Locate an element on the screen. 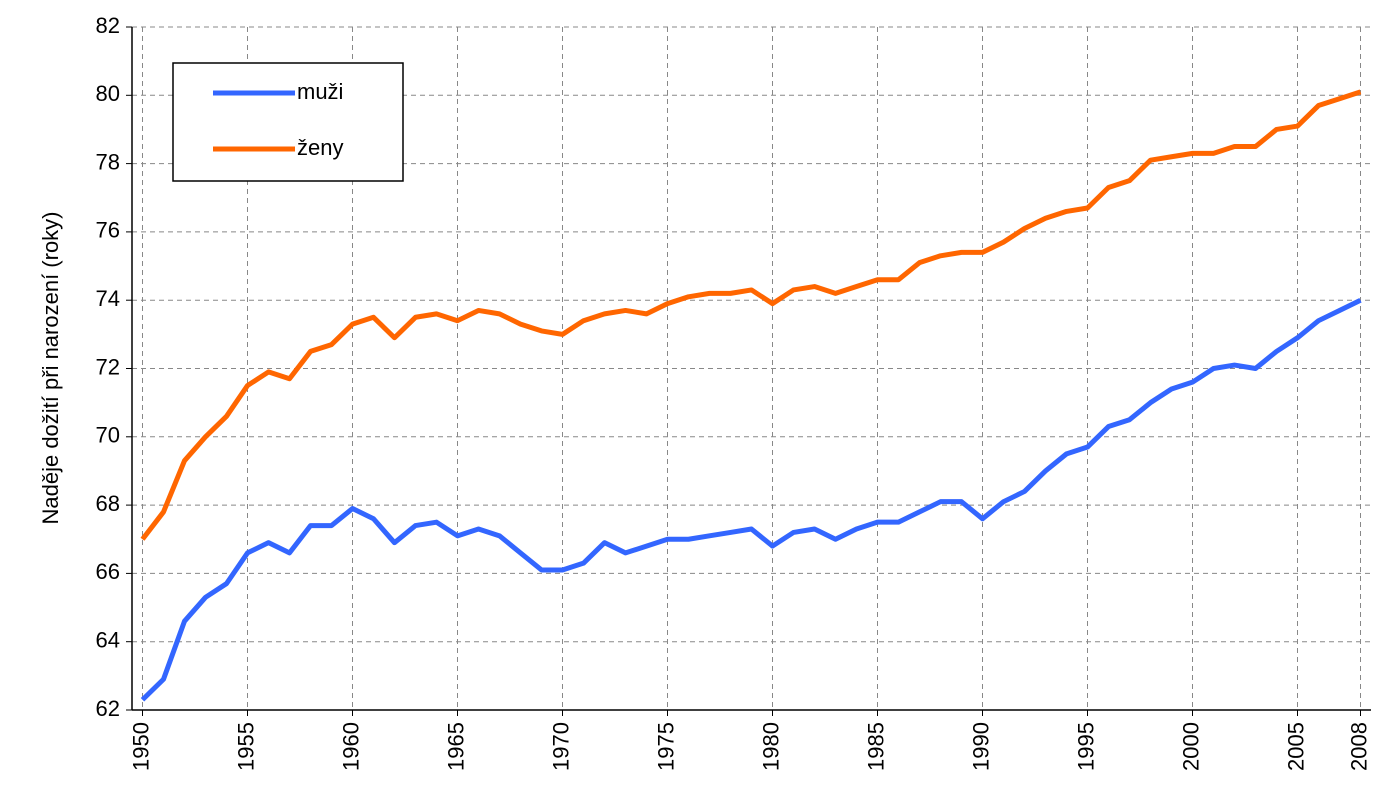  y-tick-label: 68 is located at coordinates (108, 503).